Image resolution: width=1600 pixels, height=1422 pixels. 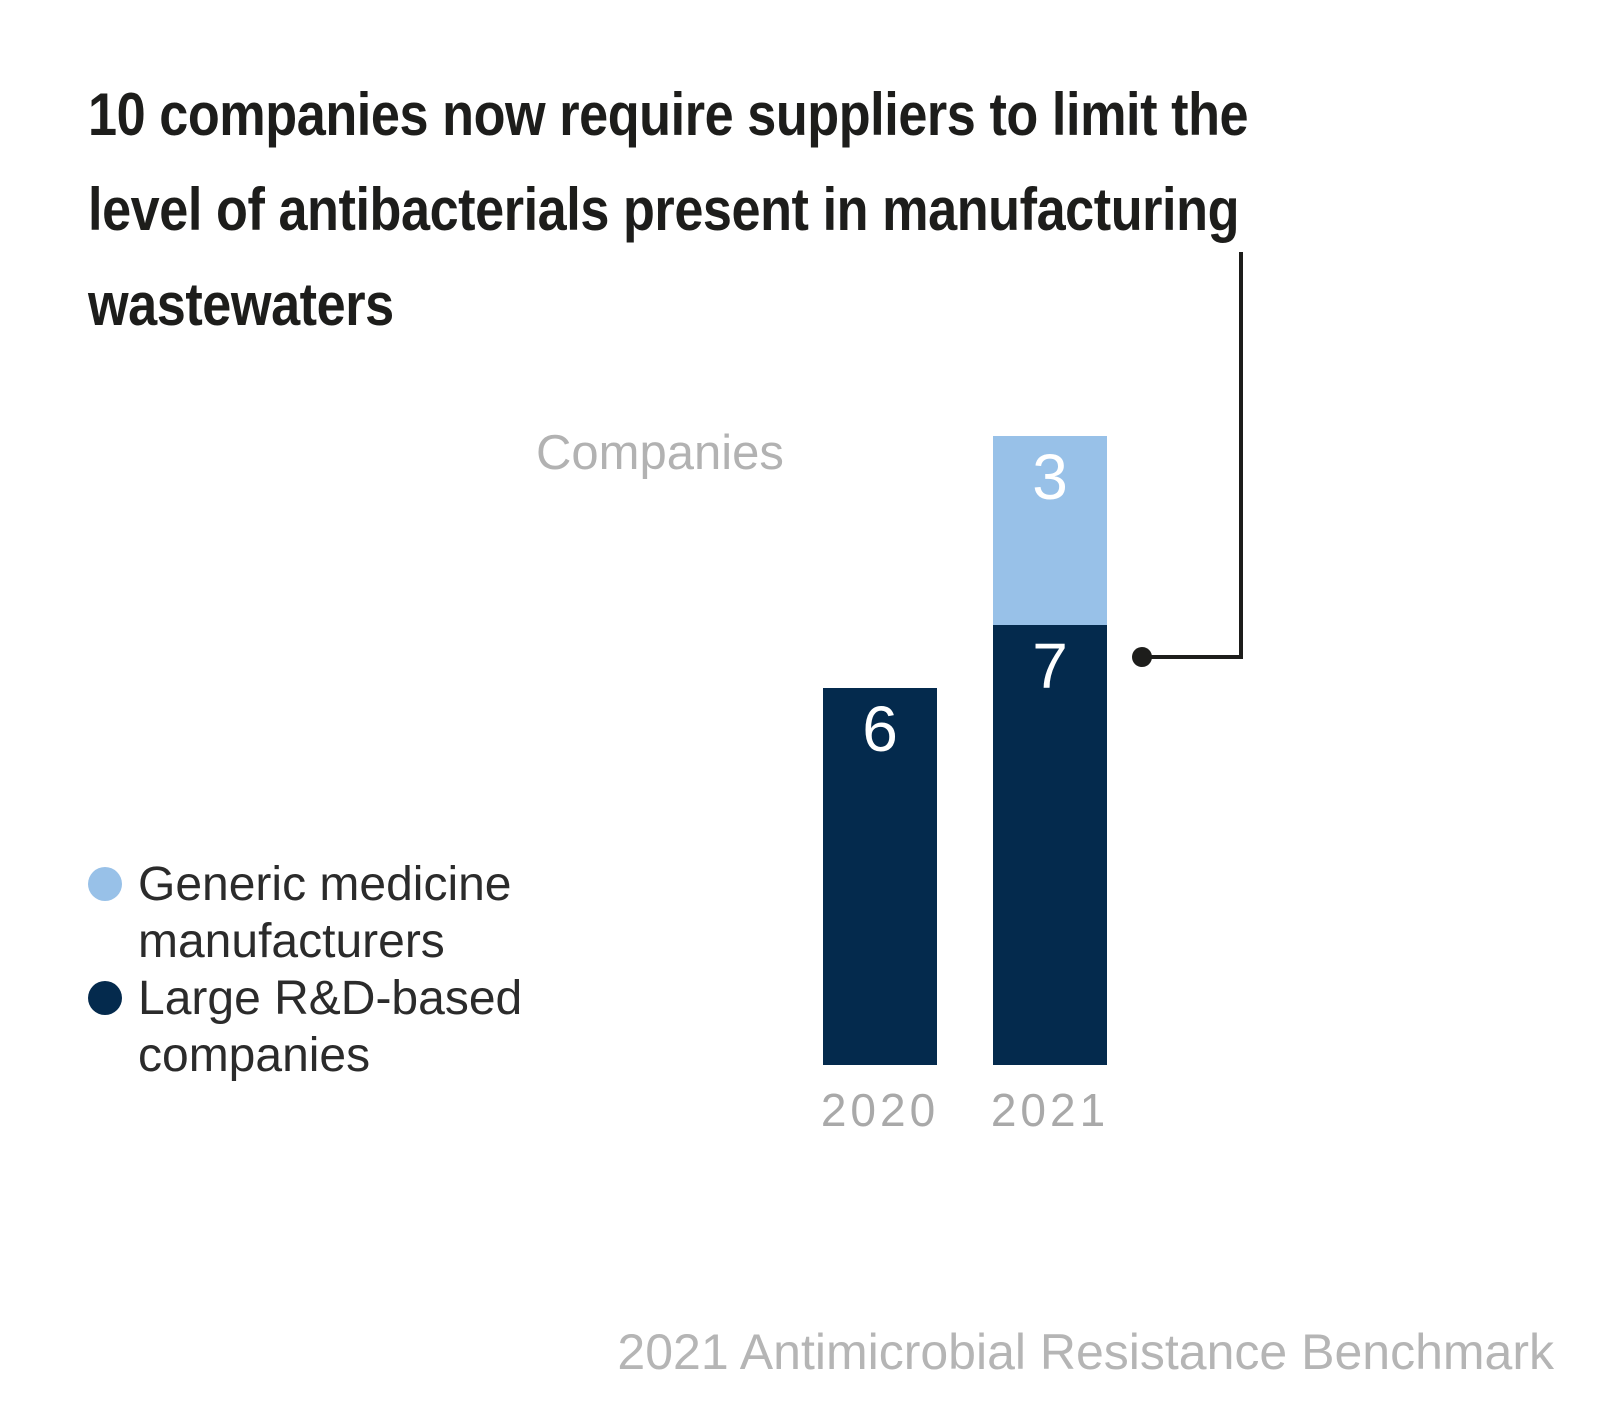 What do you see at coordinates (254, 1055) in the screenshot?
I see `legend-label-line: companies` at bounding box center [254, 1055].